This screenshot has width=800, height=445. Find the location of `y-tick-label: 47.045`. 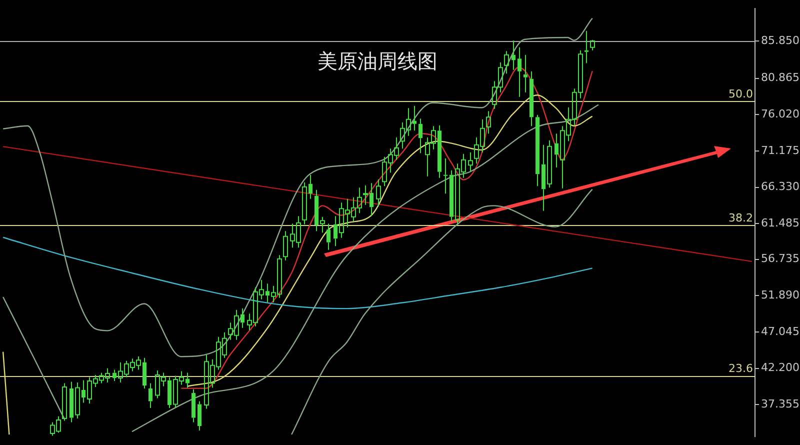

y-tick-label: 47.045 is located at coordinates (780, 331).